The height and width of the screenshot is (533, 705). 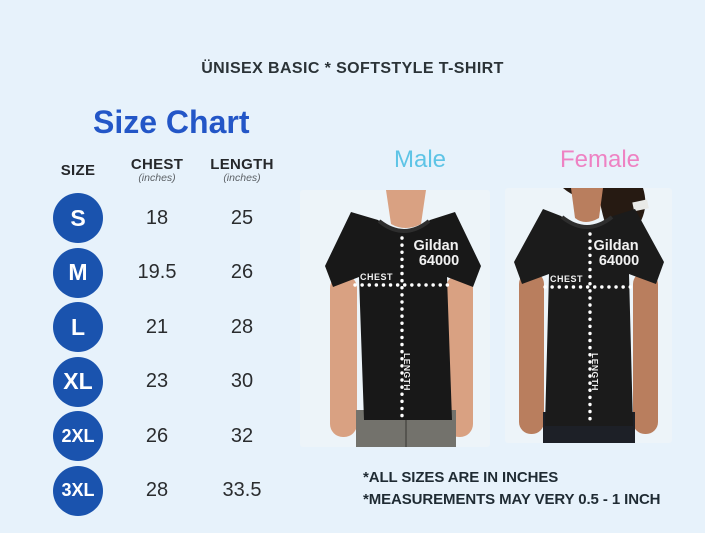 I want to click on size-badge: 2XL, so click(x=78, y=436).